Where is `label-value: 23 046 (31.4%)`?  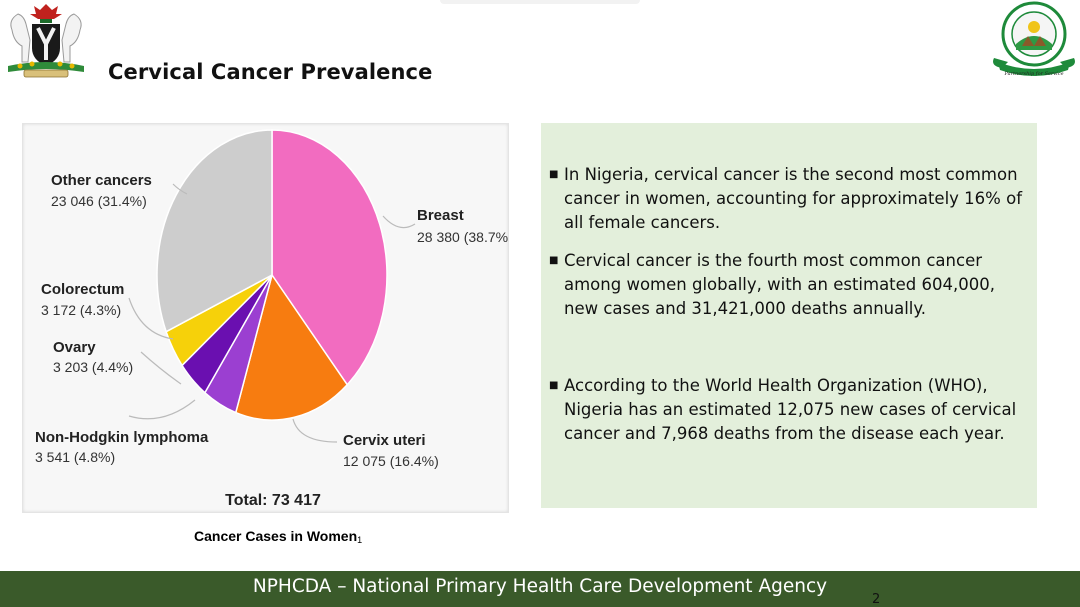 label-value: 23 046 (31.4%) is located at coordinates (99, 201).